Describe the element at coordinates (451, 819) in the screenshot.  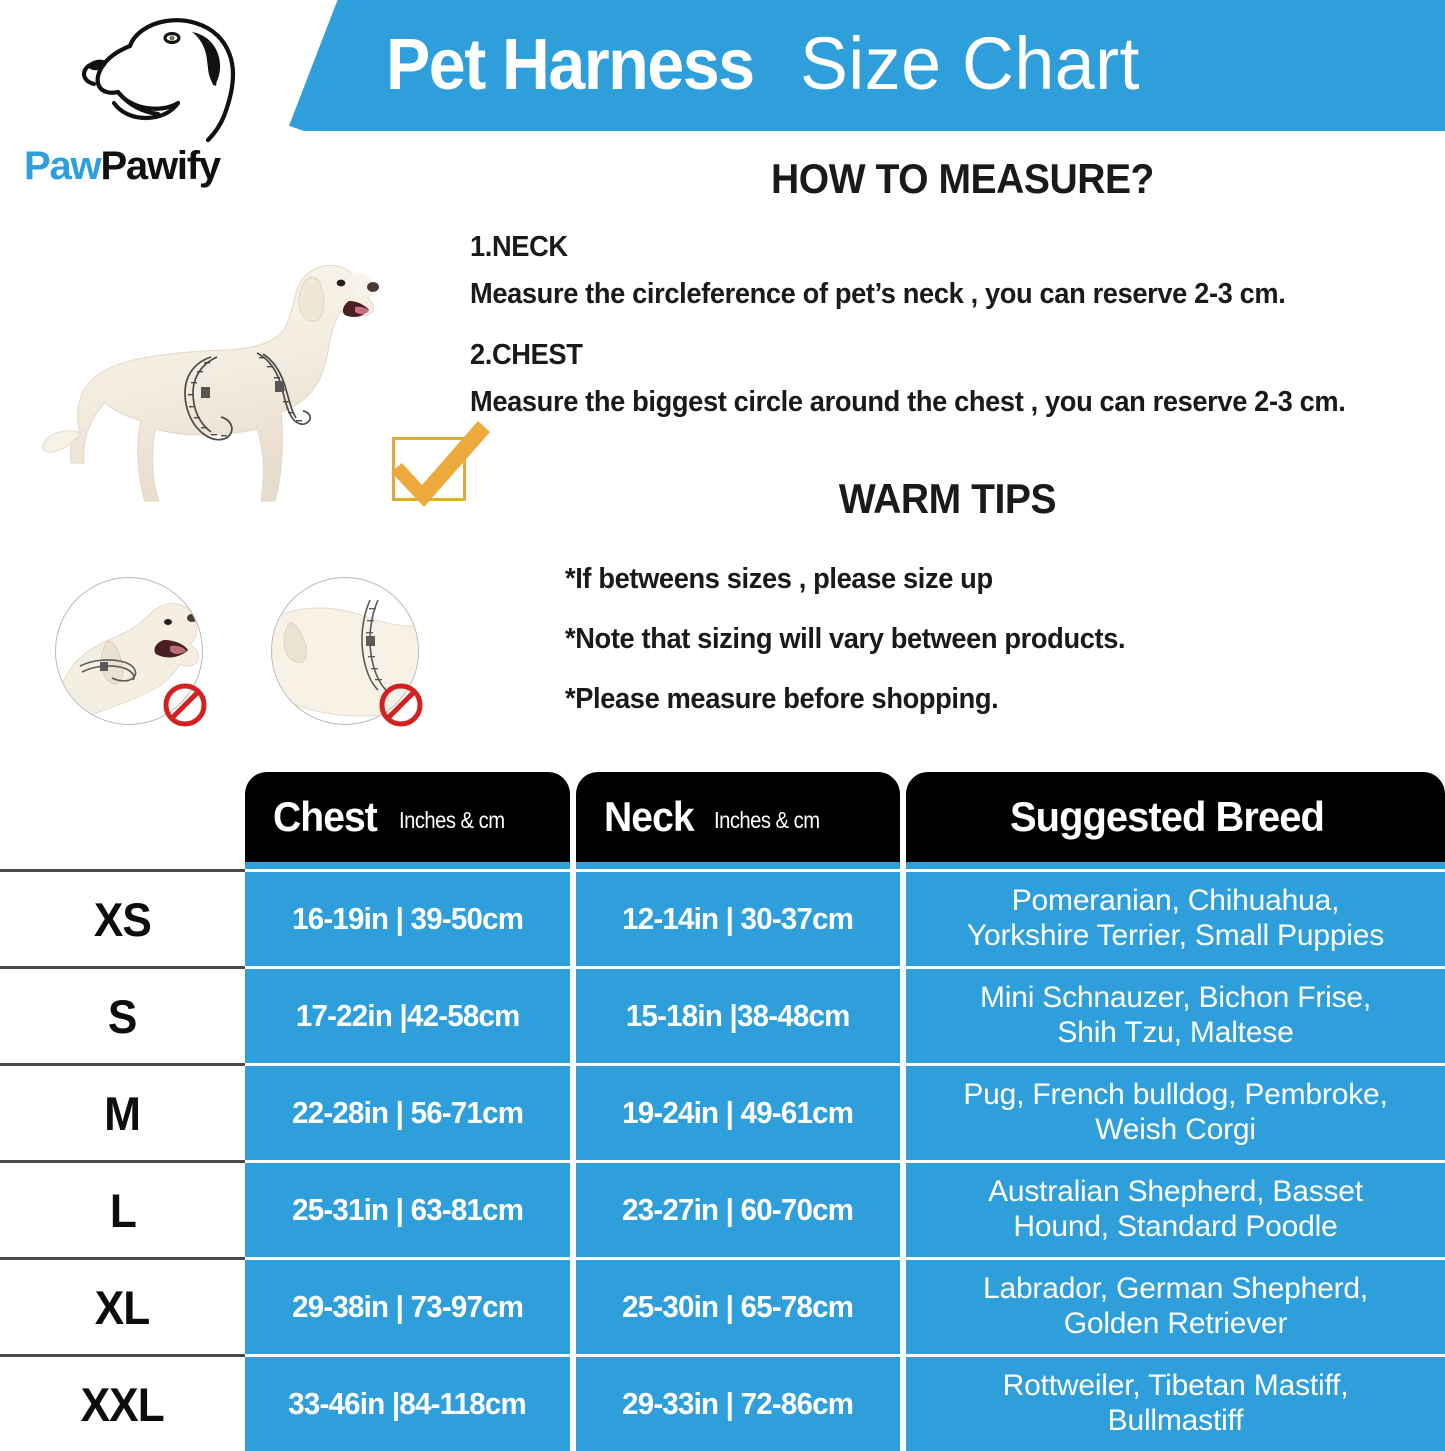
I see `column-header-chest-unit: Inches & cm` at that location.